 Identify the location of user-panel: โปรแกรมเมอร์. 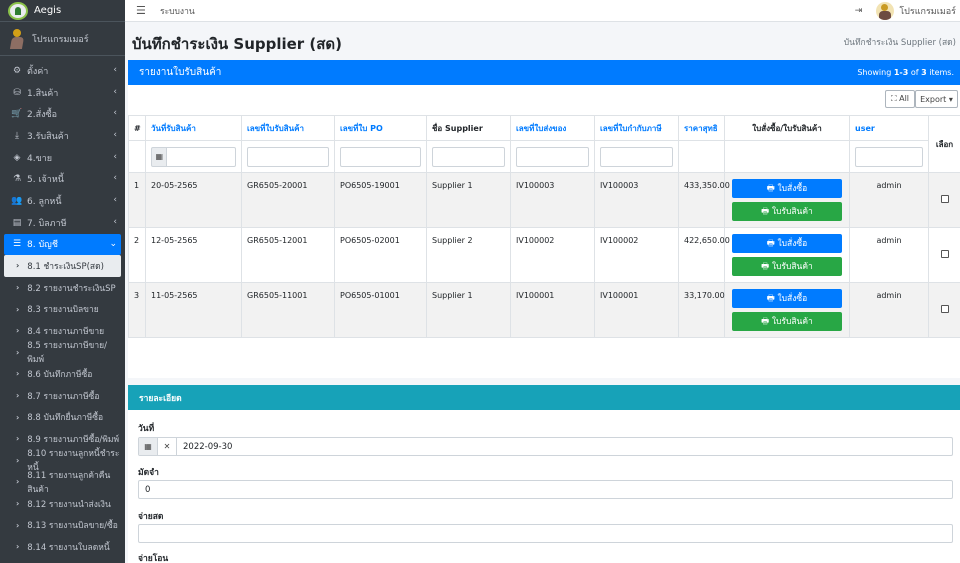
(62, 39).